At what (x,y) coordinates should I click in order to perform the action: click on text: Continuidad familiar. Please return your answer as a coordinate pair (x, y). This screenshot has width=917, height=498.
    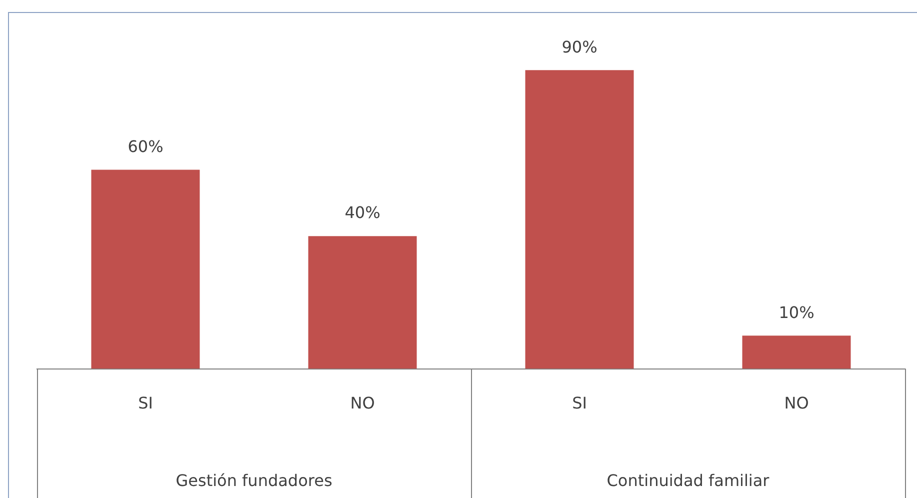
    Looking at the image, I should click on (688, 480).